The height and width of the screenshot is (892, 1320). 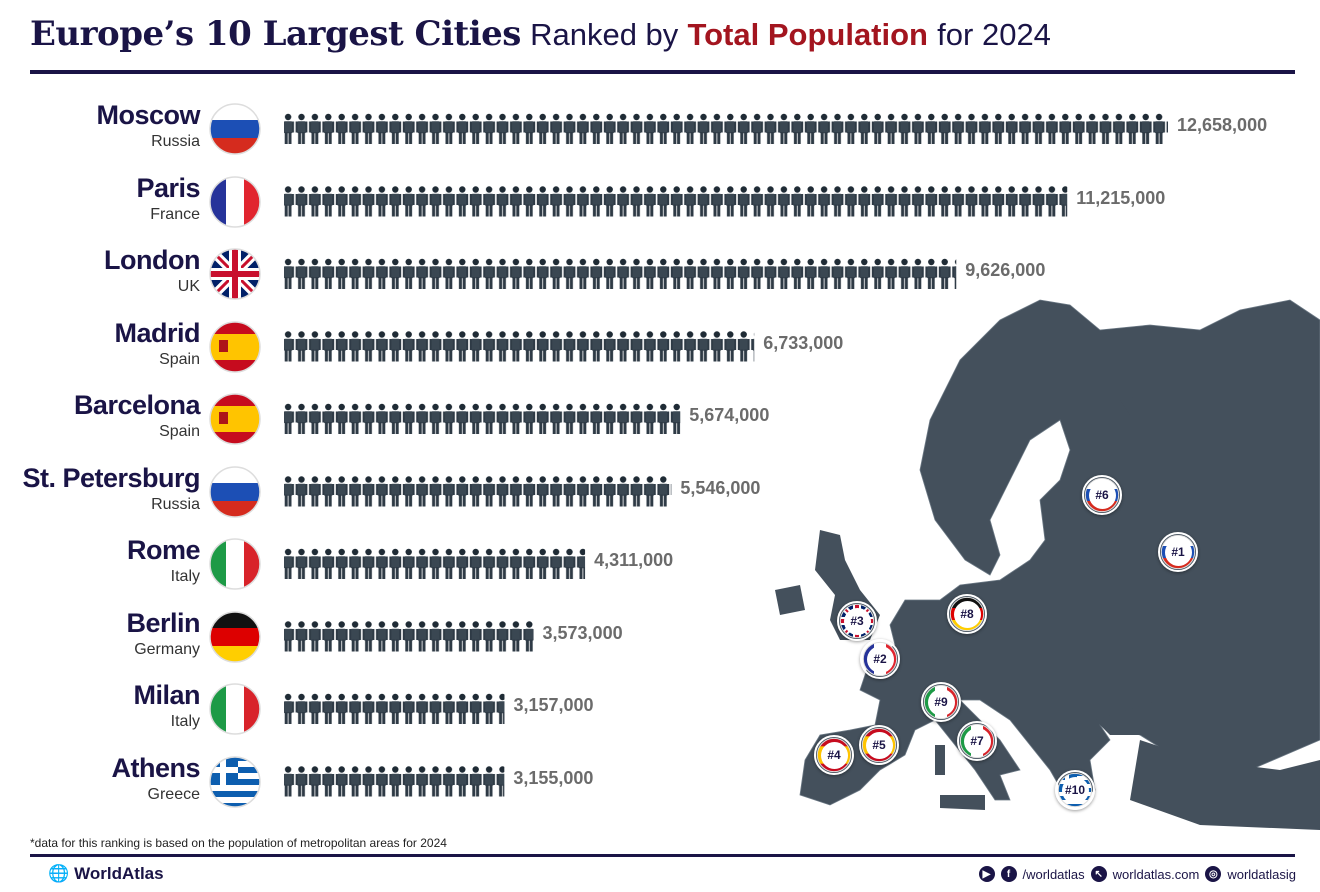 I want to click on city-row: Paris France 11,215,000, so click(x=660, y=209).